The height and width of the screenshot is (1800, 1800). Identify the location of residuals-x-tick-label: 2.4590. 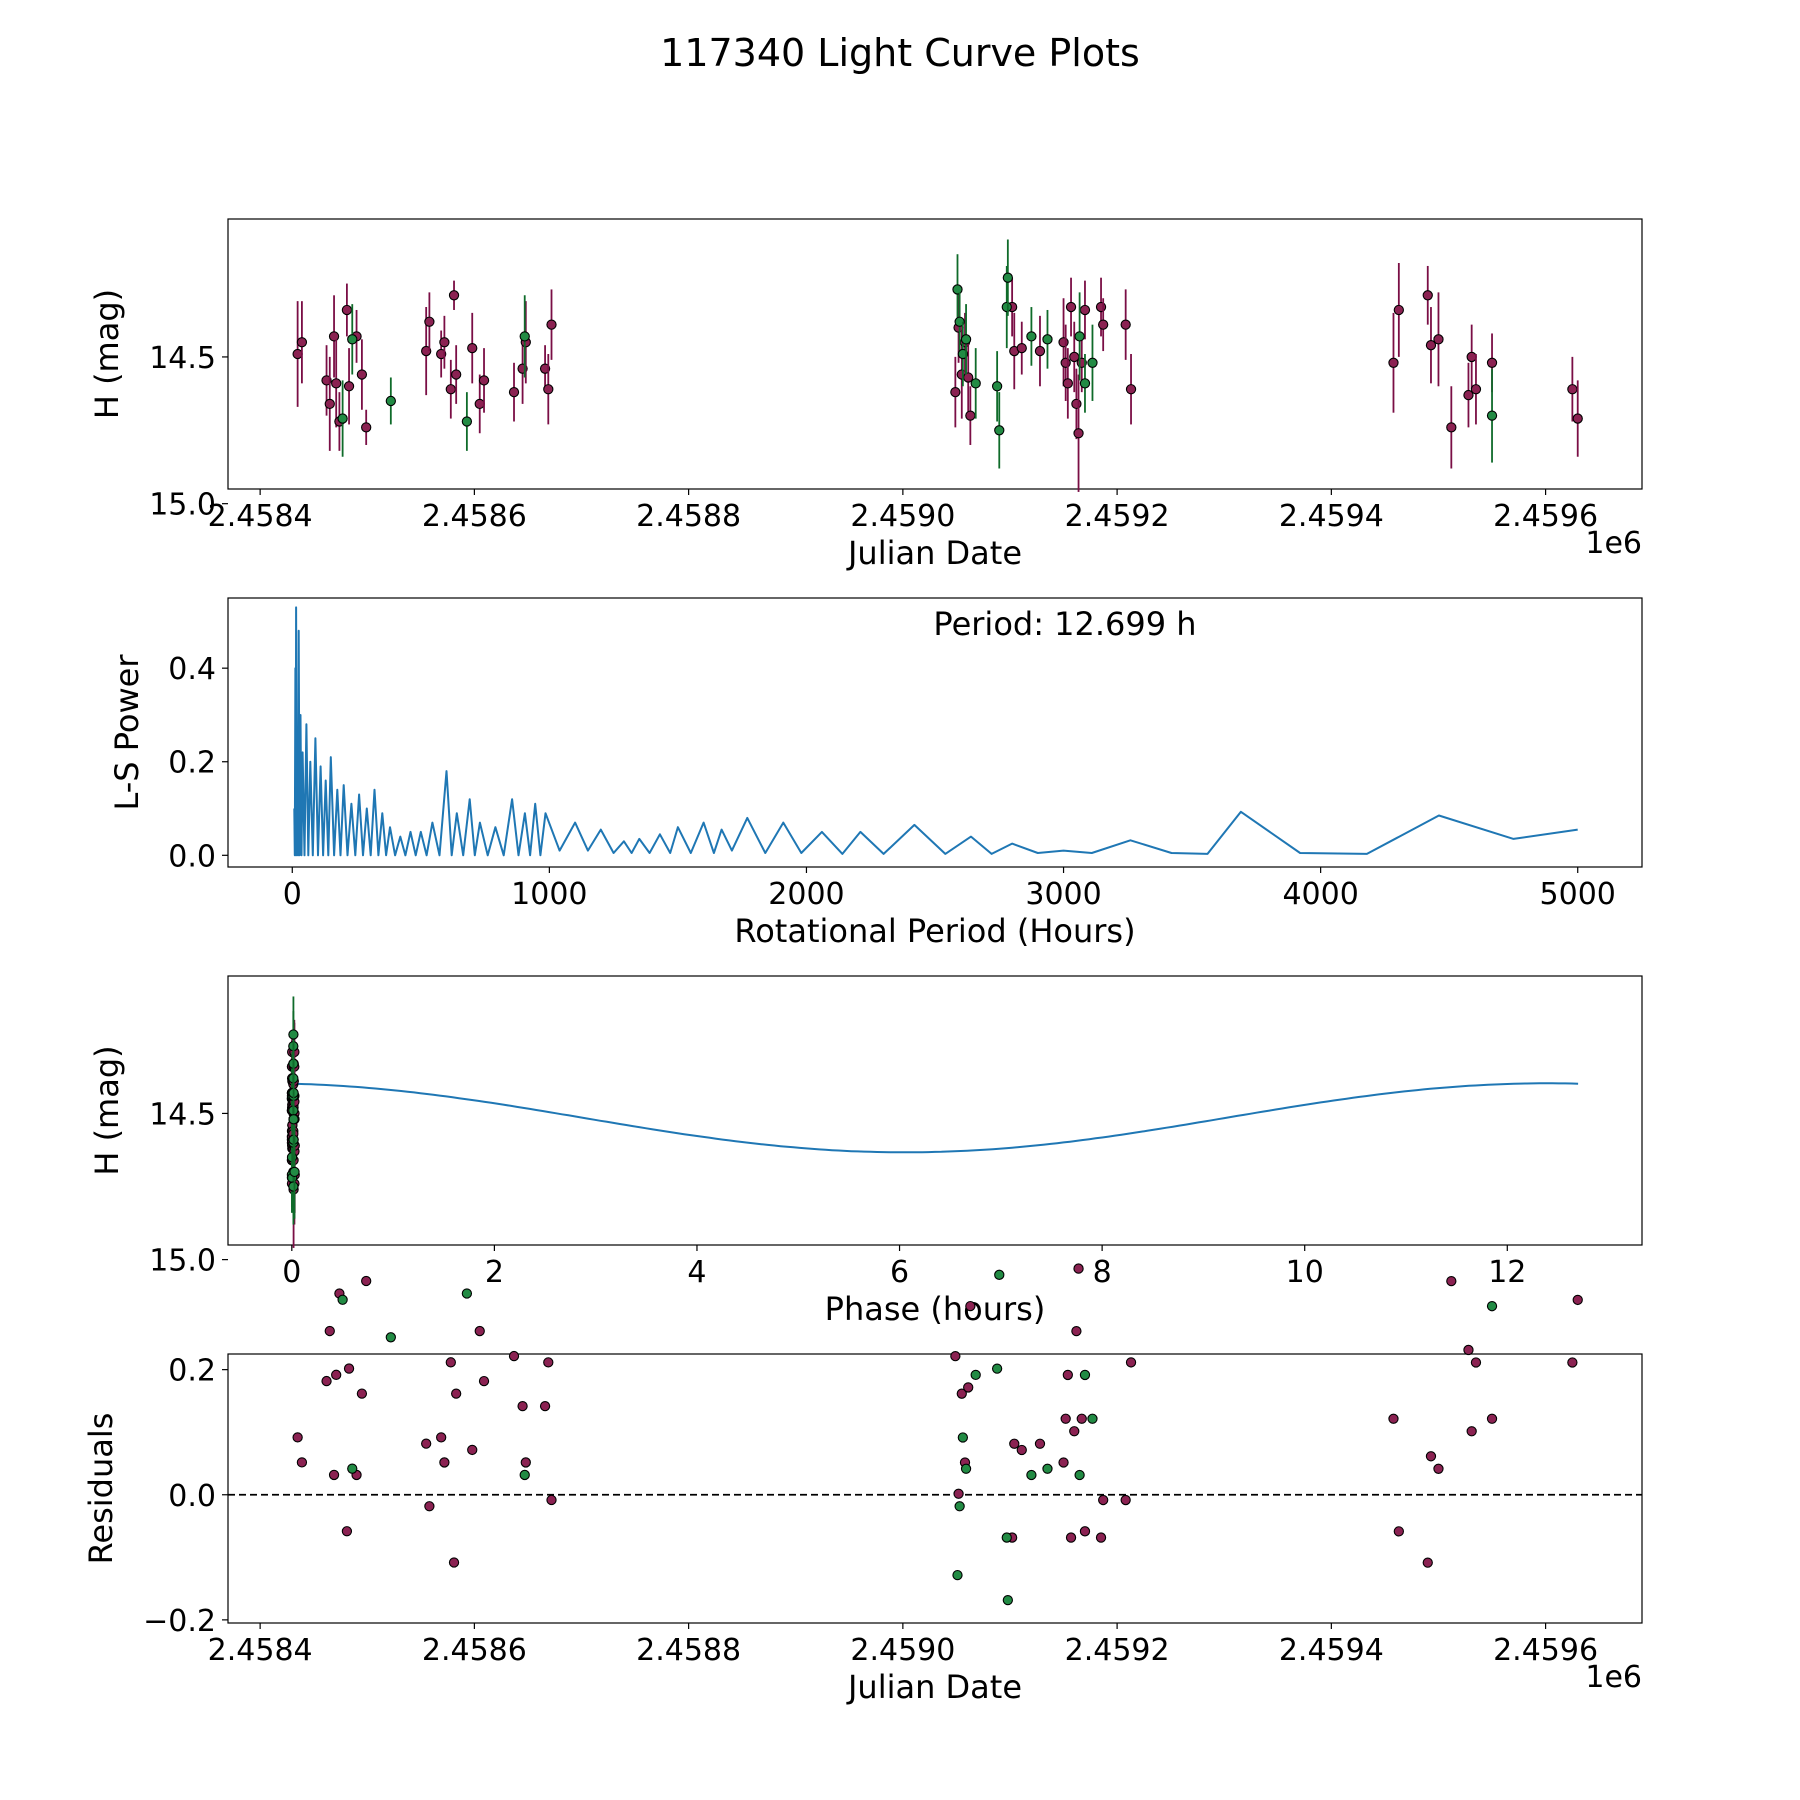
(902, 1650).